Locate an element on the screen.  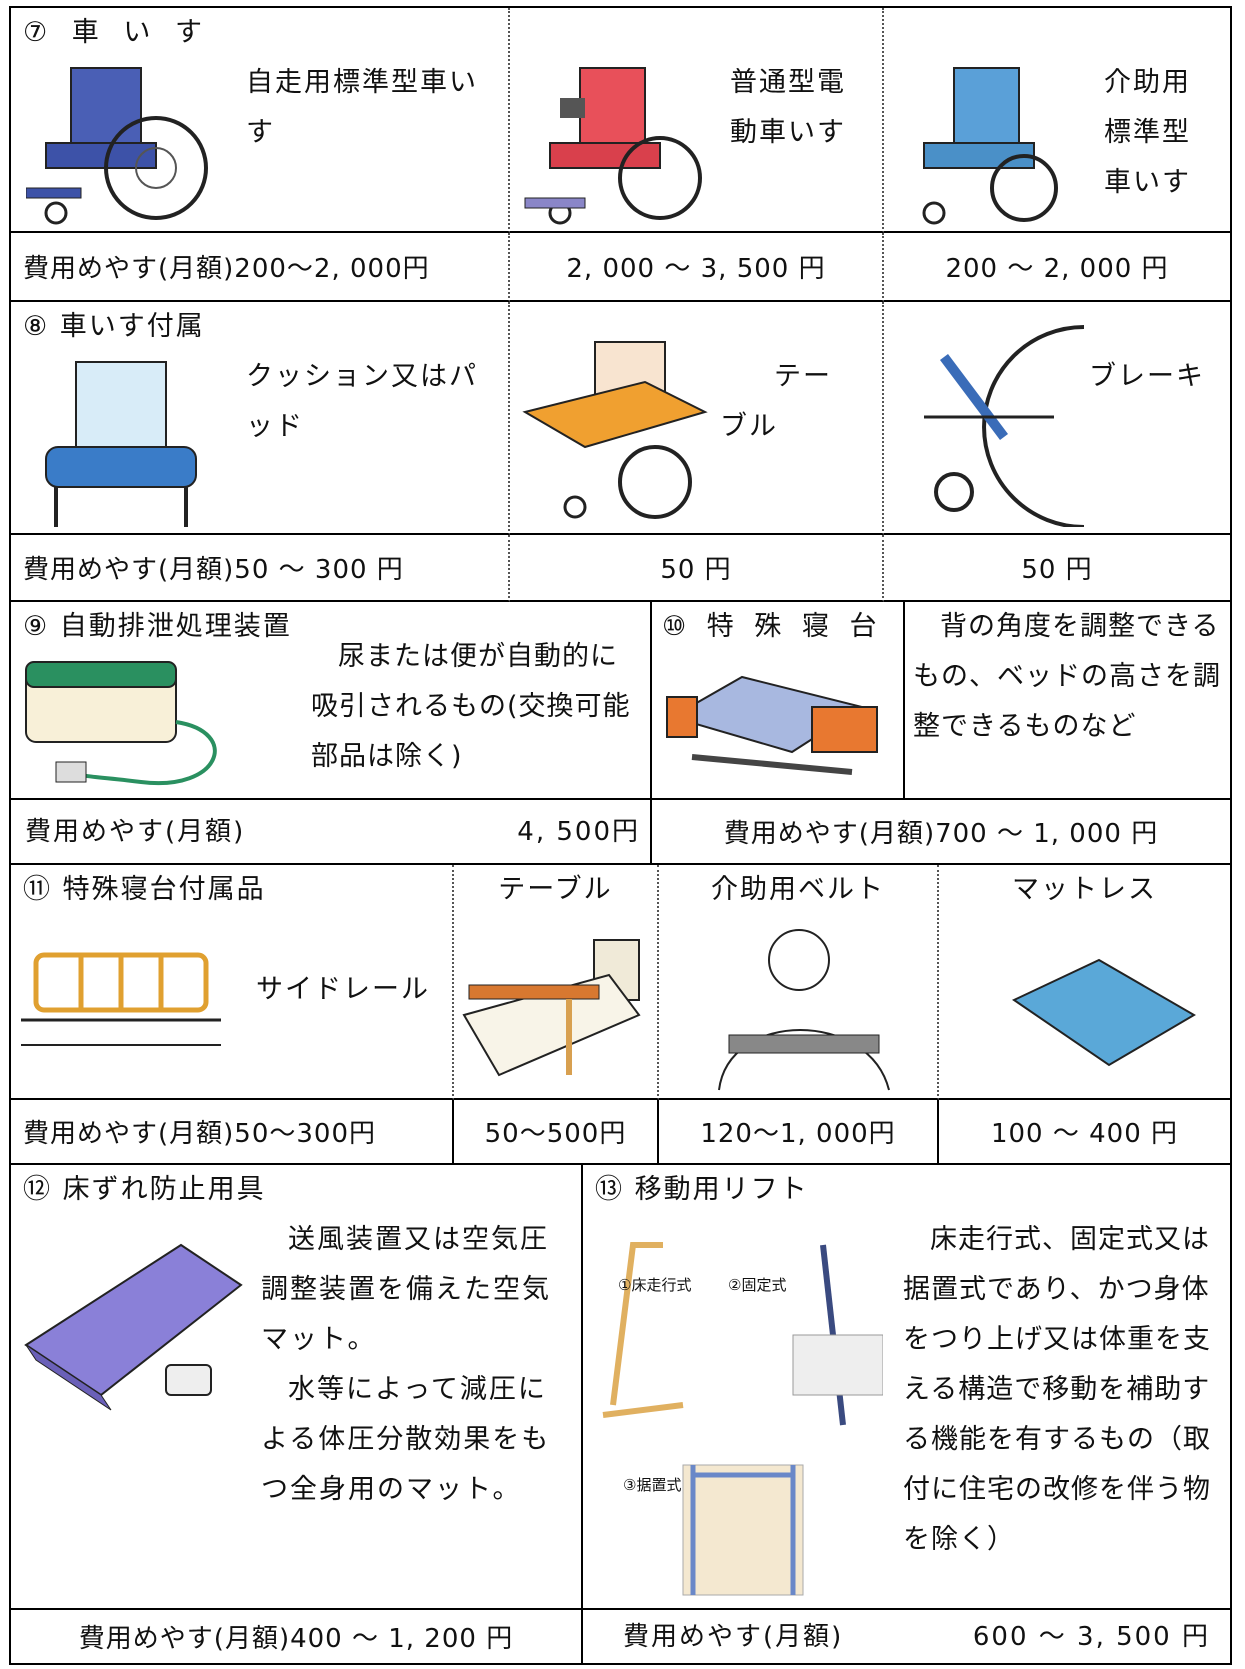
price: 120～1, 000円 is located at coordinates (799, 1132).